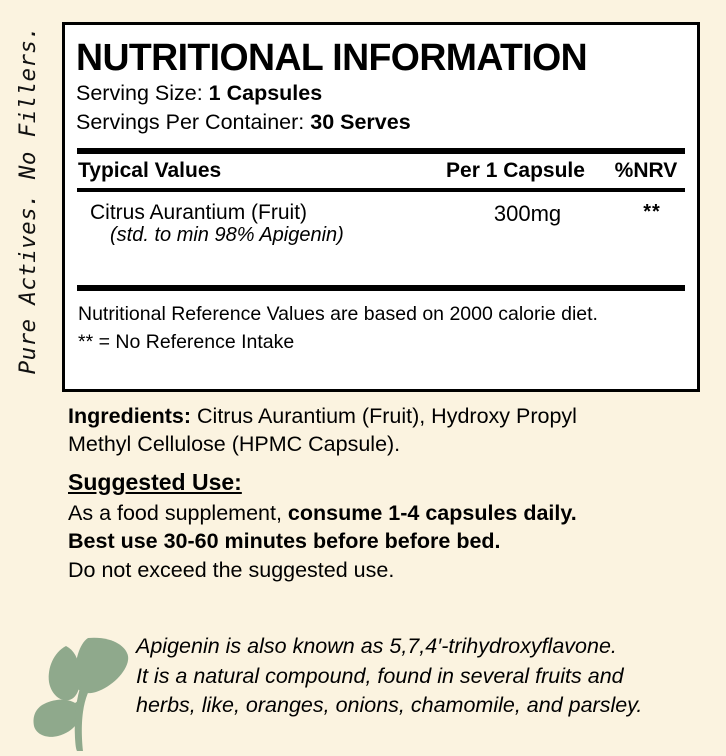  What do you see at coordinates (186, 342) in the screenshot?
I see `footnote-no-reference-intake: ** = No Reference Intake` at bounding box center [186, 342].